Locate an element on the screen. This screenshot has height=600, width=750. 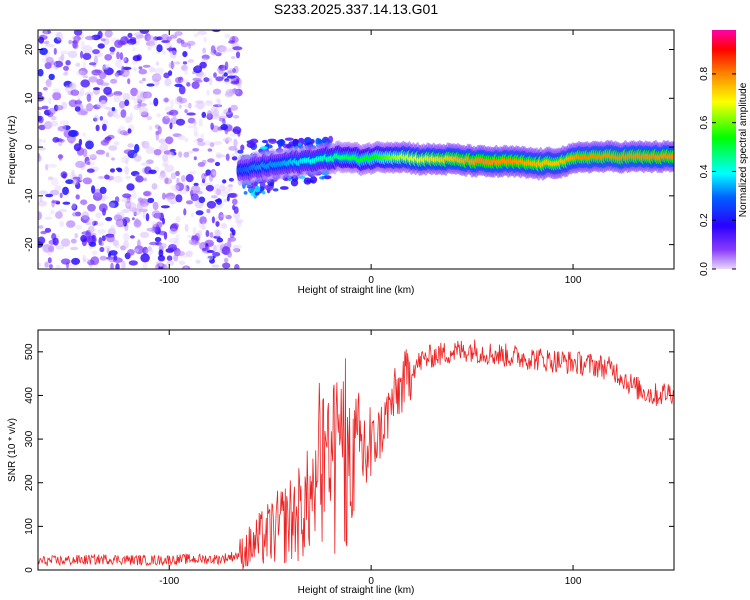
spectrogram-x-tick-label: 0 is located at coordinates (371, 280).